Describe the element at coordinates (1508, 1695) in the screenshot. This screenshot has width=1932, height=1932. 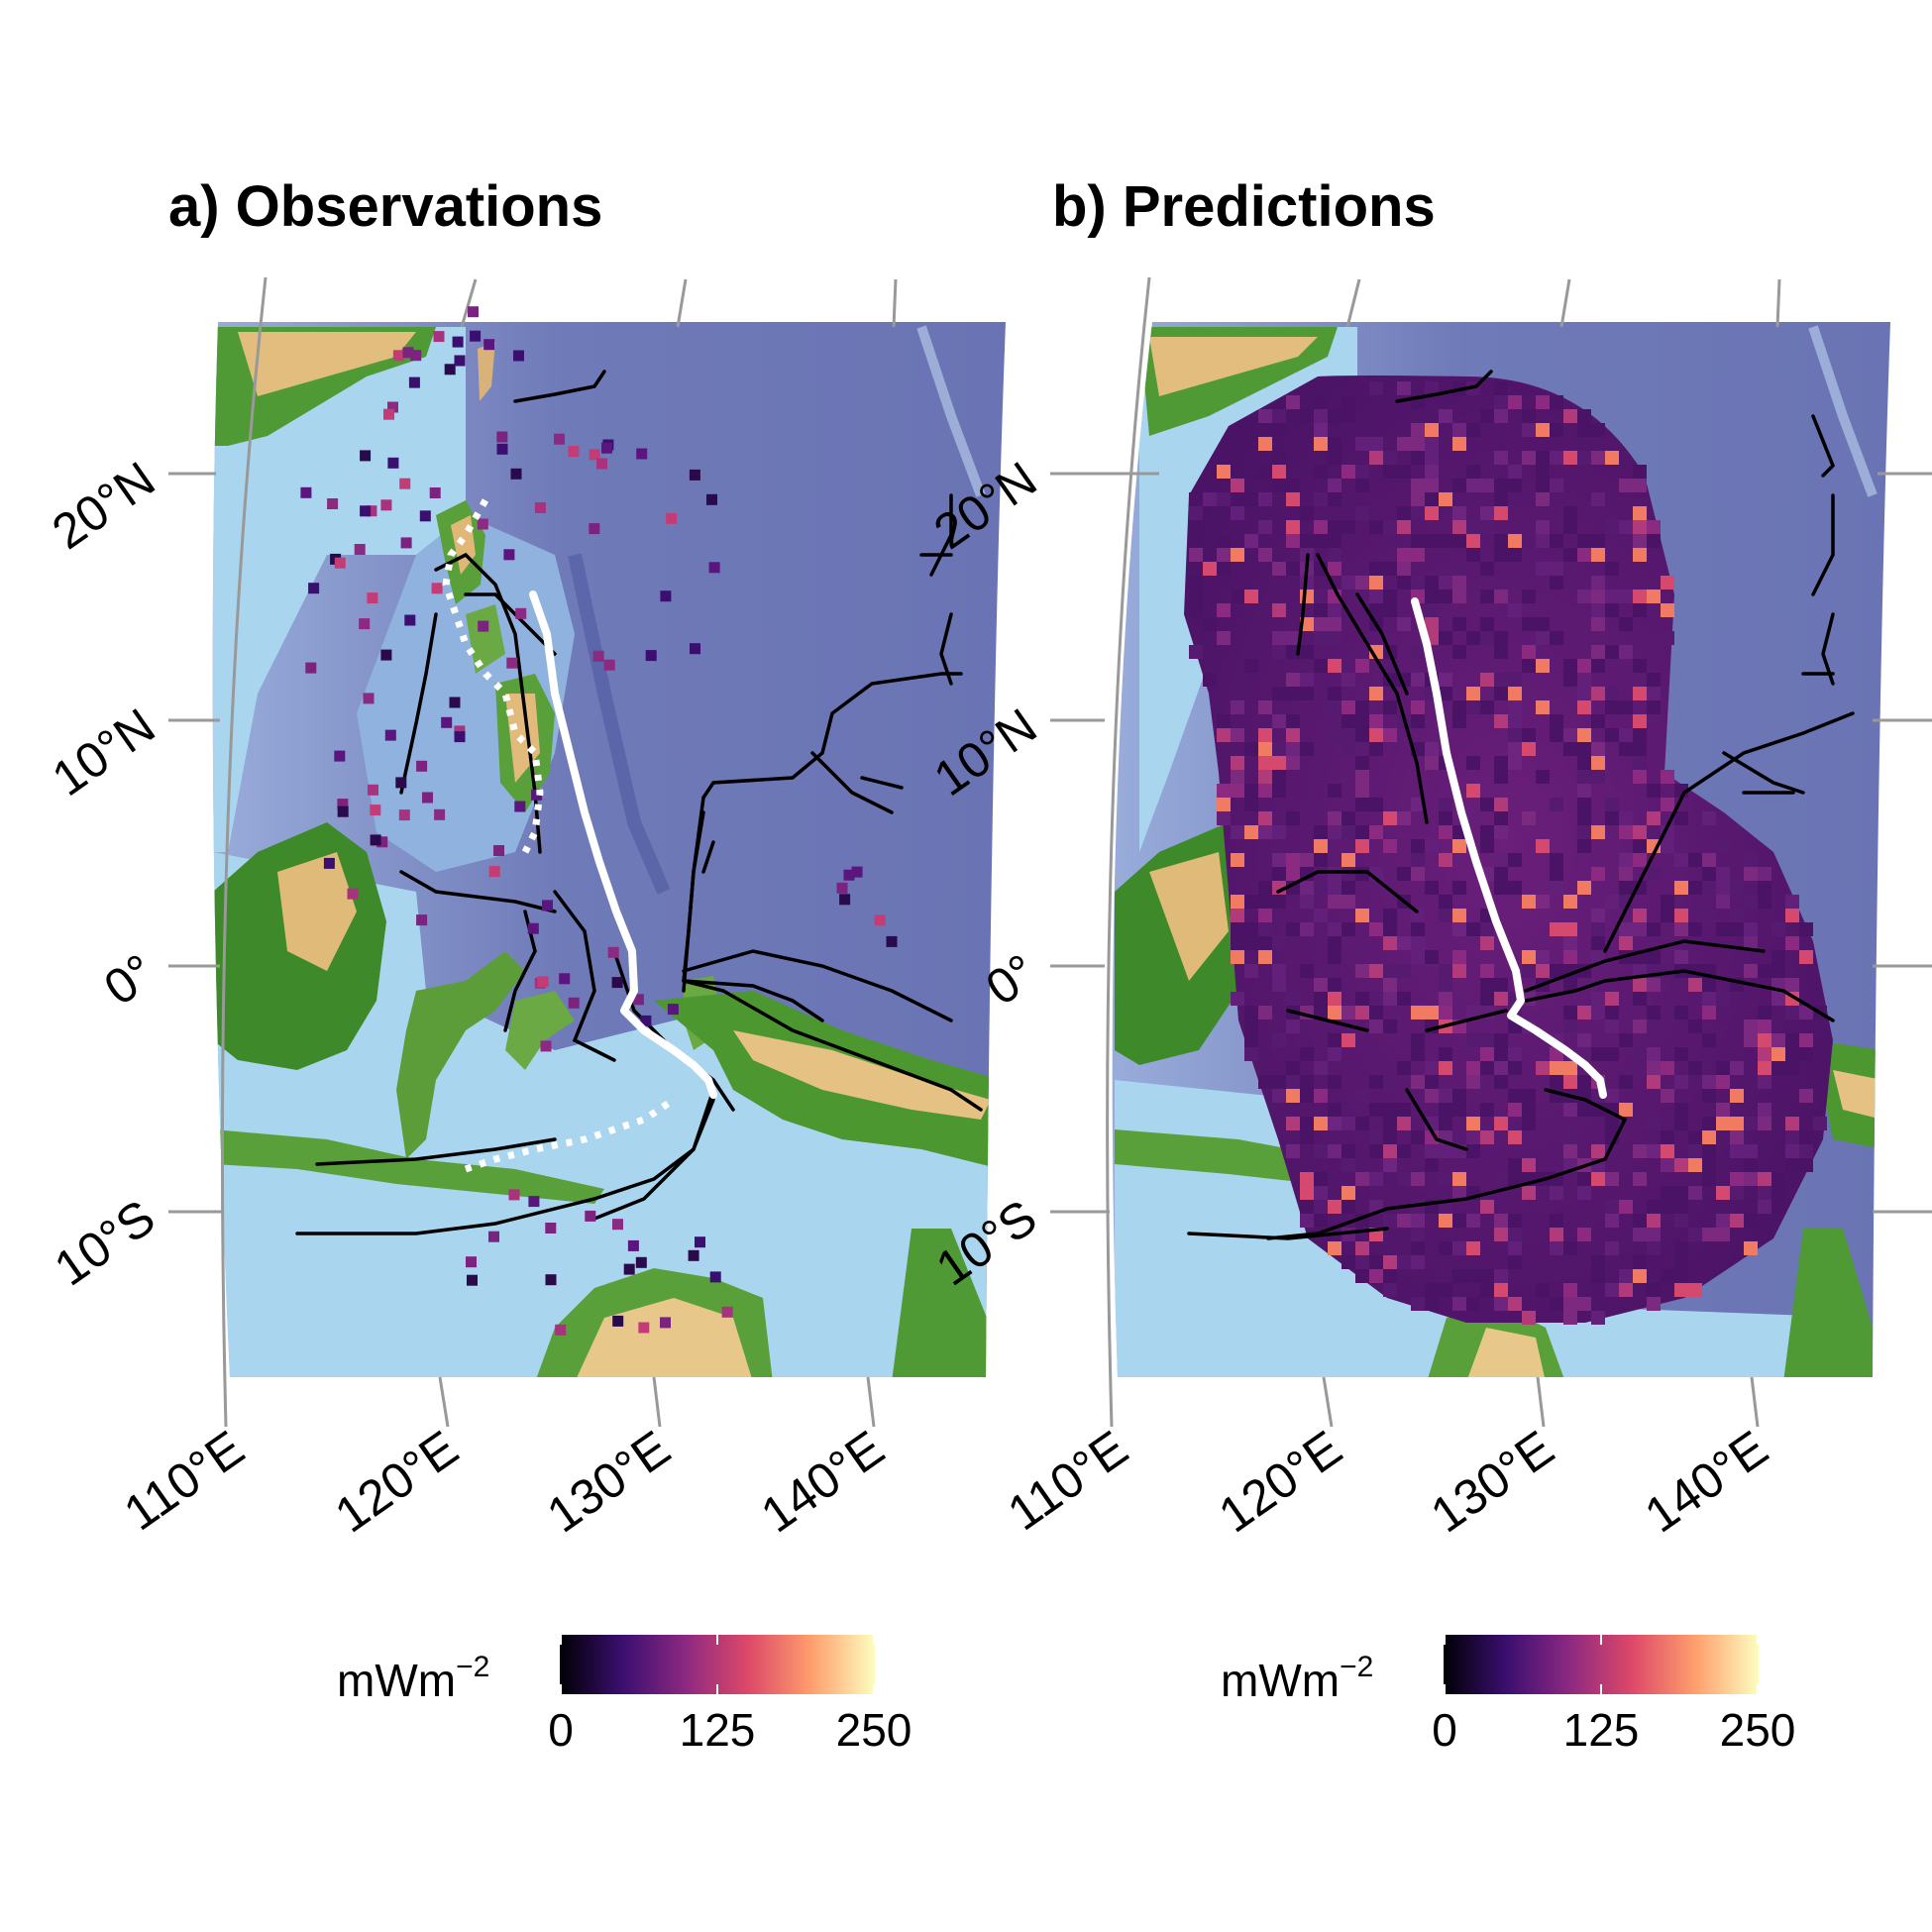
I see `colorbar: mWm−2 0 125 250` at that location.